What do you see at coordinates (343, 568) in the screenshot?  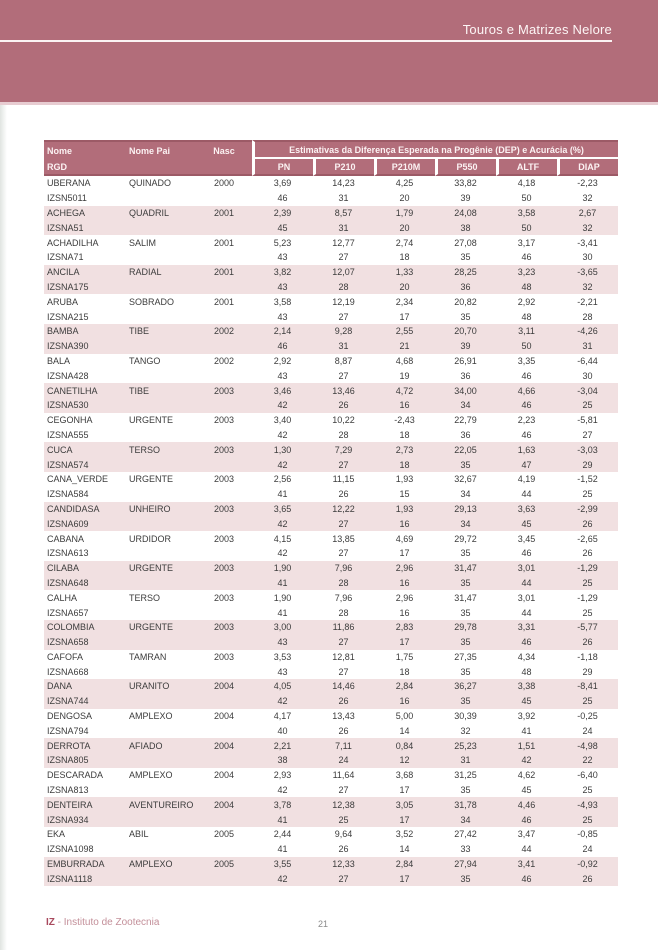 I see `dep-value-cell: 7,96` at bounding box center [343, 568].